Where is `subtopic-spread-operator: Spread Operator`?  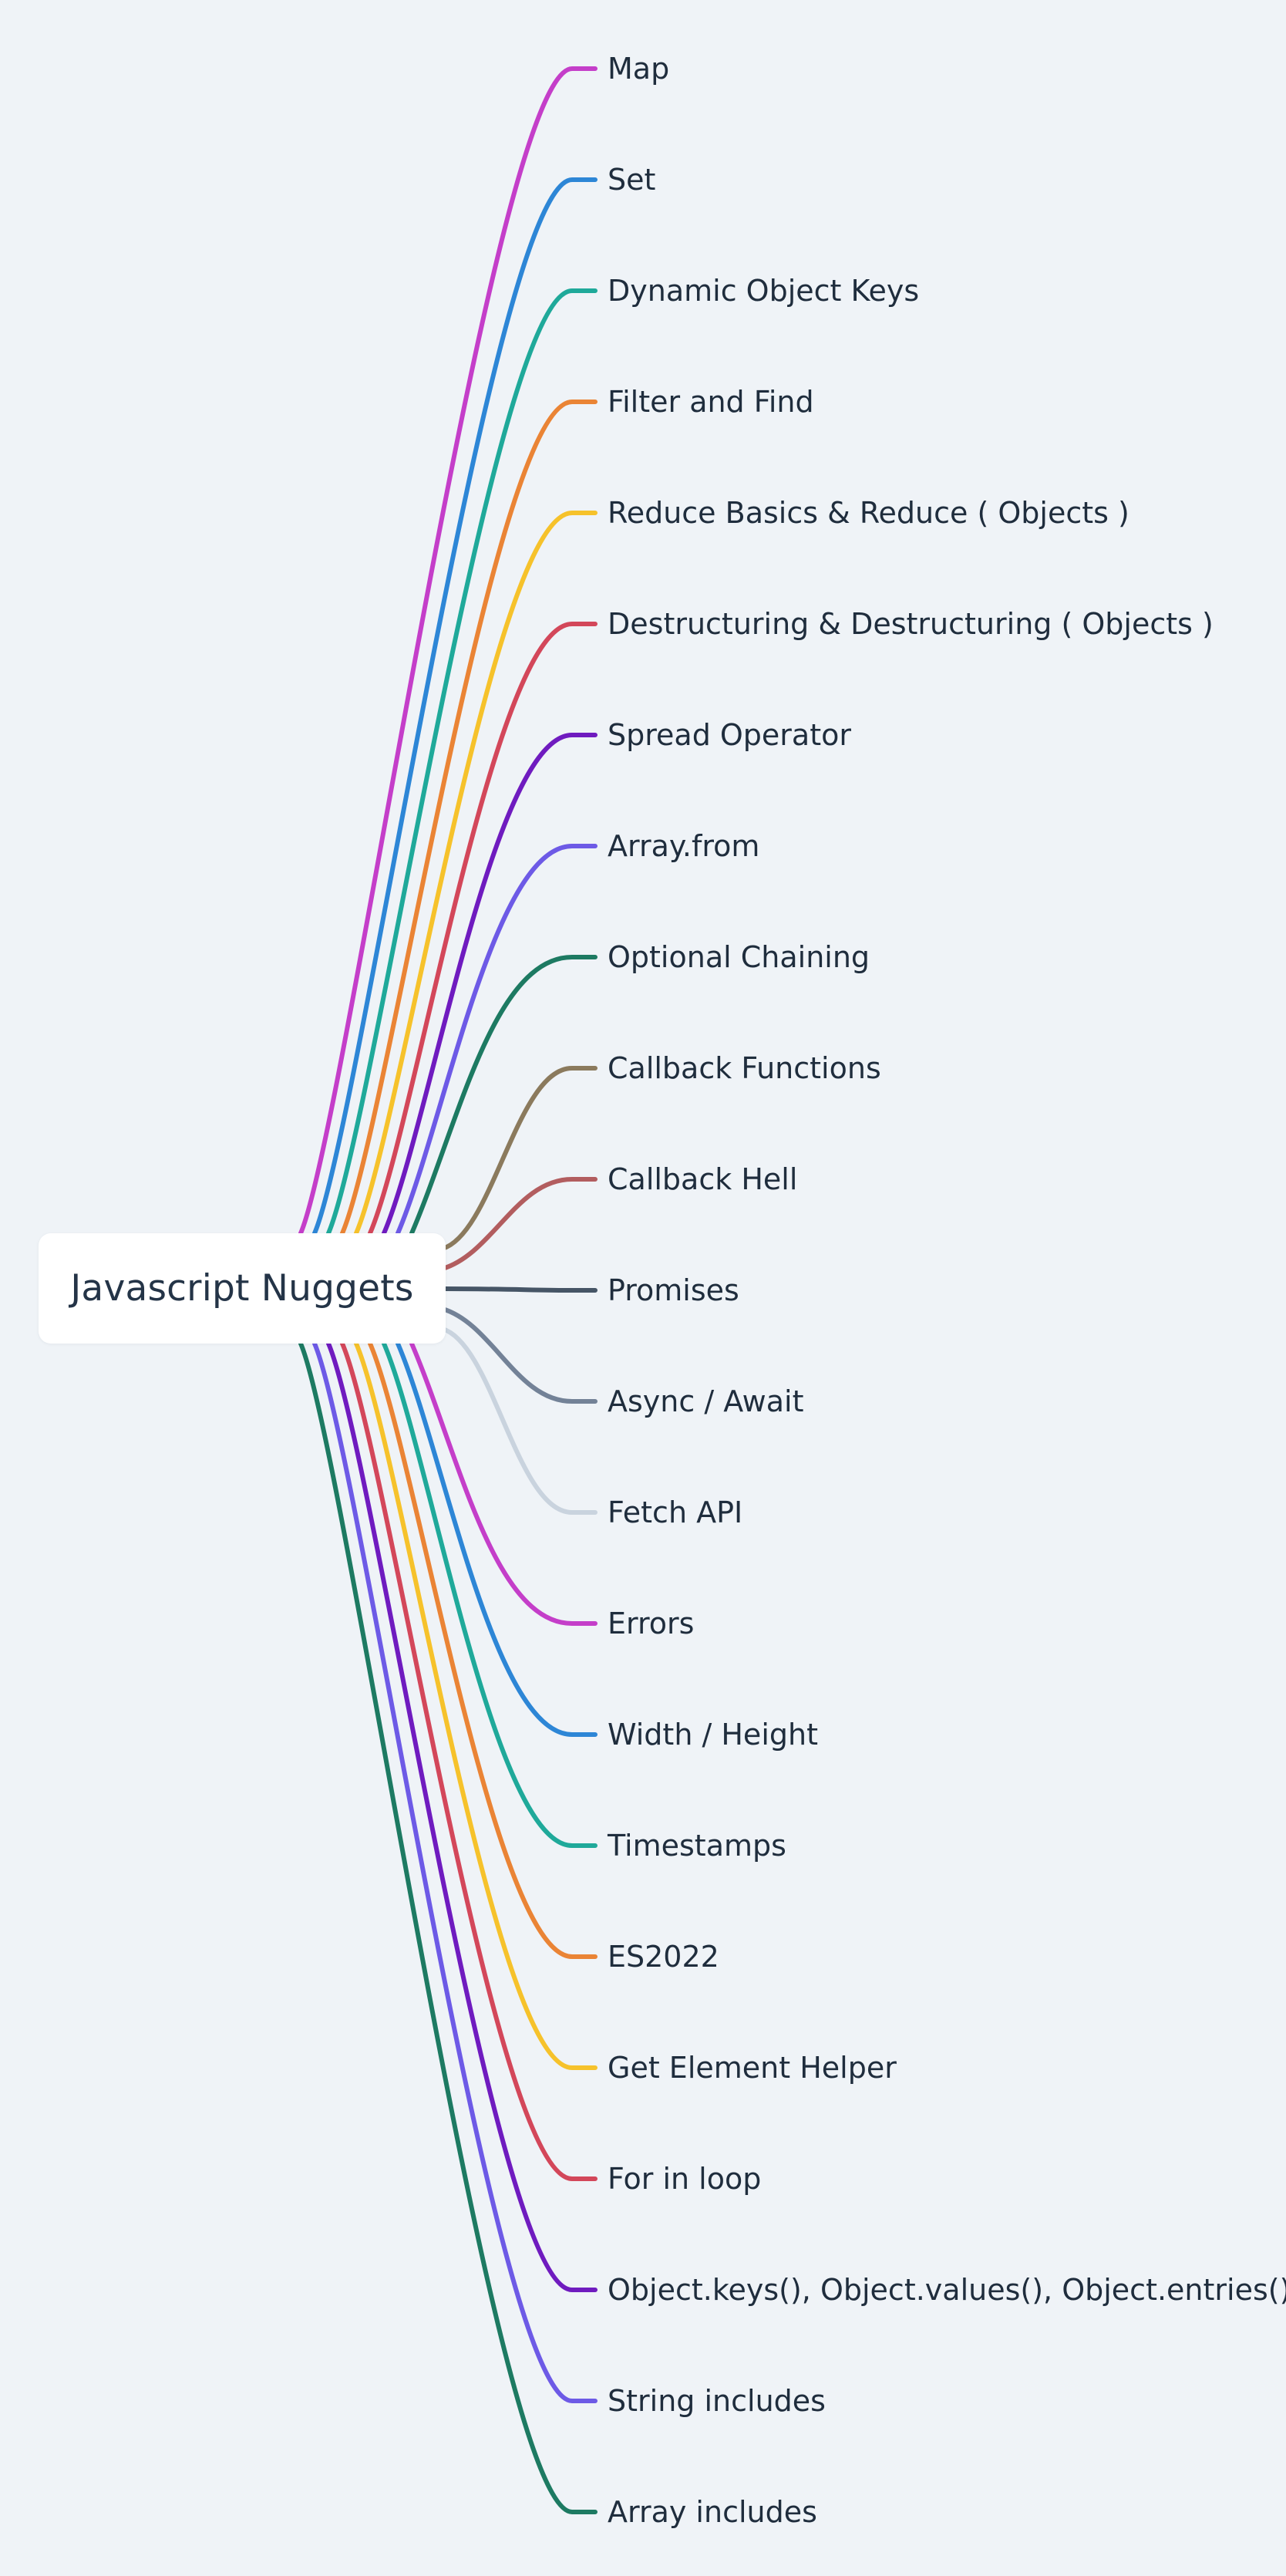 subtopic-spread-operator: Spread Operator is located at coordinates (729, 735).